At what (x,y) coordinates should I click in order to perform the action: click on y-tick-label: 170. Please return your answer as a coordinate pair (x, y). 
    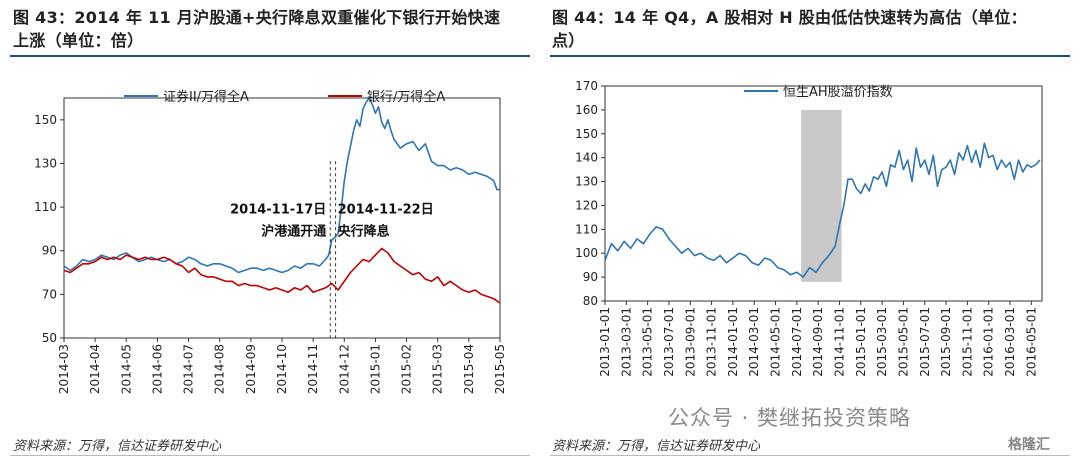
    Looking at the image, I should click on (586, 86).